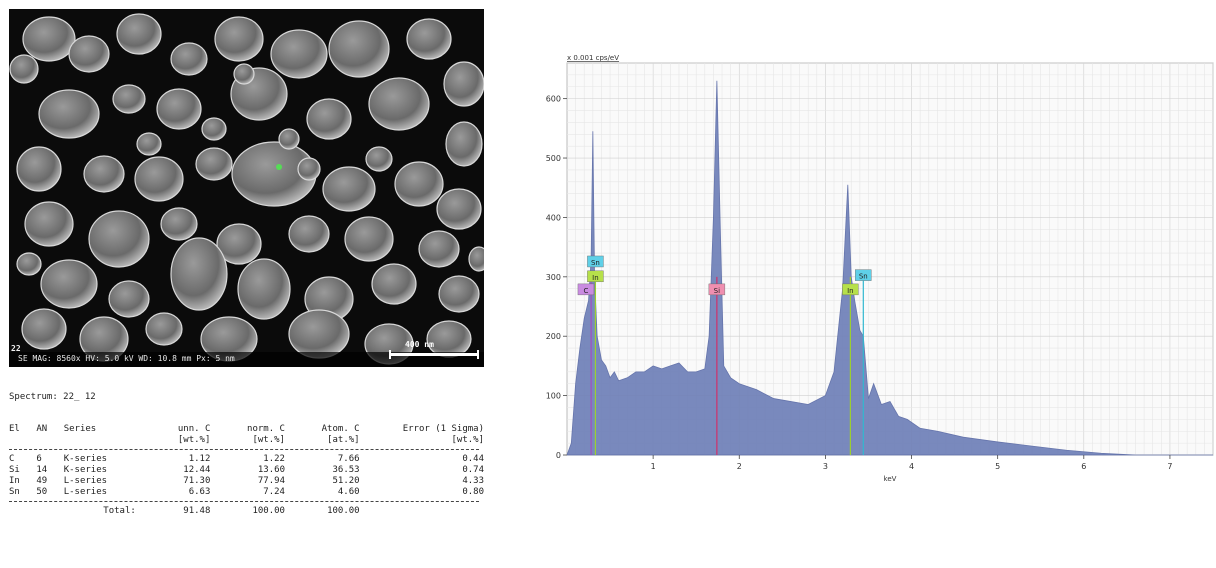 The height and width of the screenshot is (568, 1216). Describe the element at coordinates (653, 466) in the screenshot. I see `x-tick-label: 1` at that location.